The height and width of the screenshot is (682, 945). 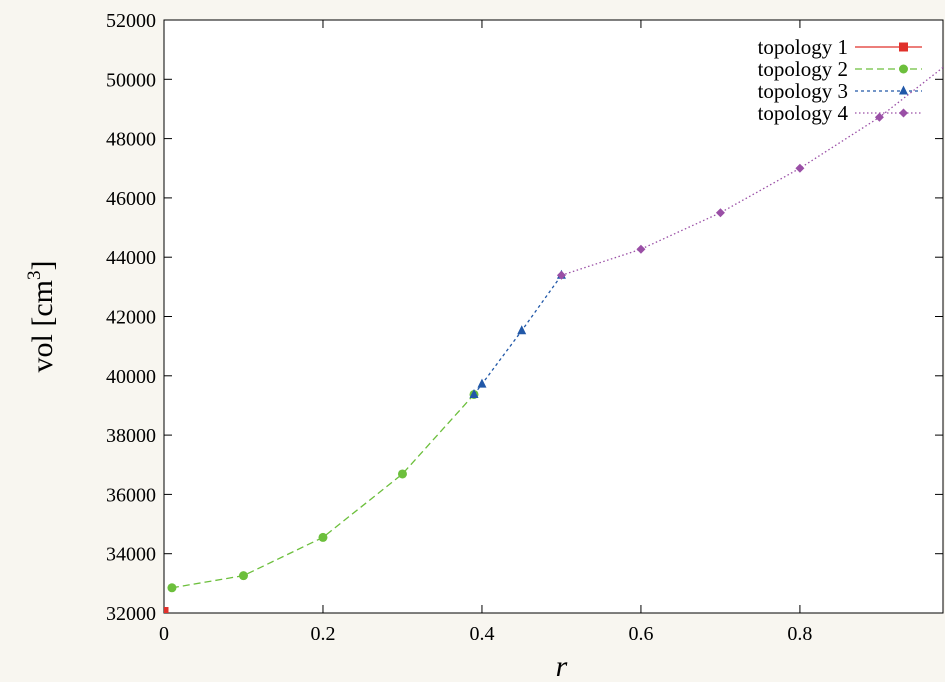 What do you see at coordinates (803, 113) in the screenshot?
I see `legend-label: topology 4` at bounding box center [803, 113].